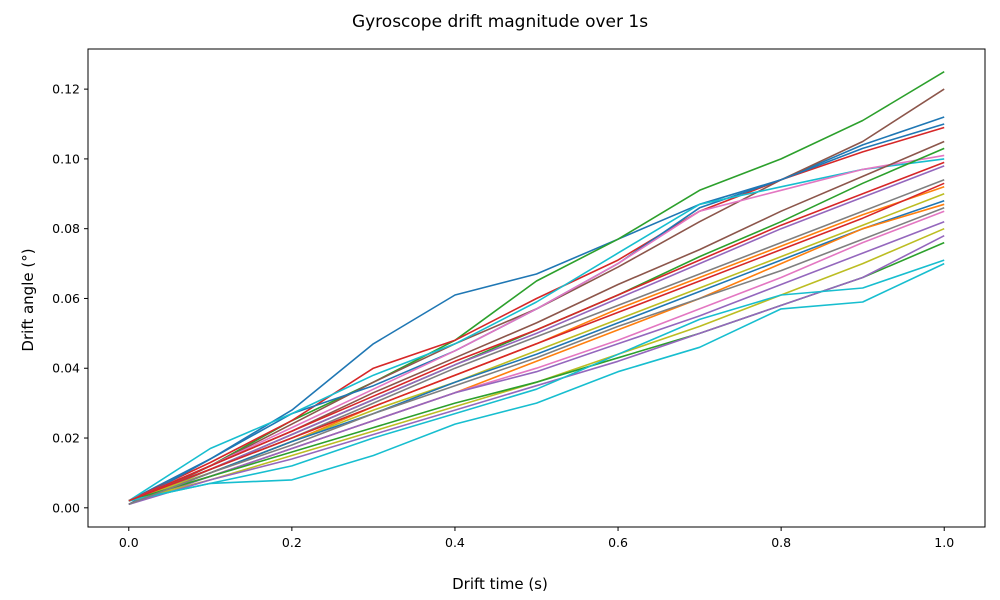 Image resolution: width=1000 pixels, height=600 pixels. Describe the element at coordinates (944, 542) in the screenshot. I see `x-tick-label: 1.0` at that location.